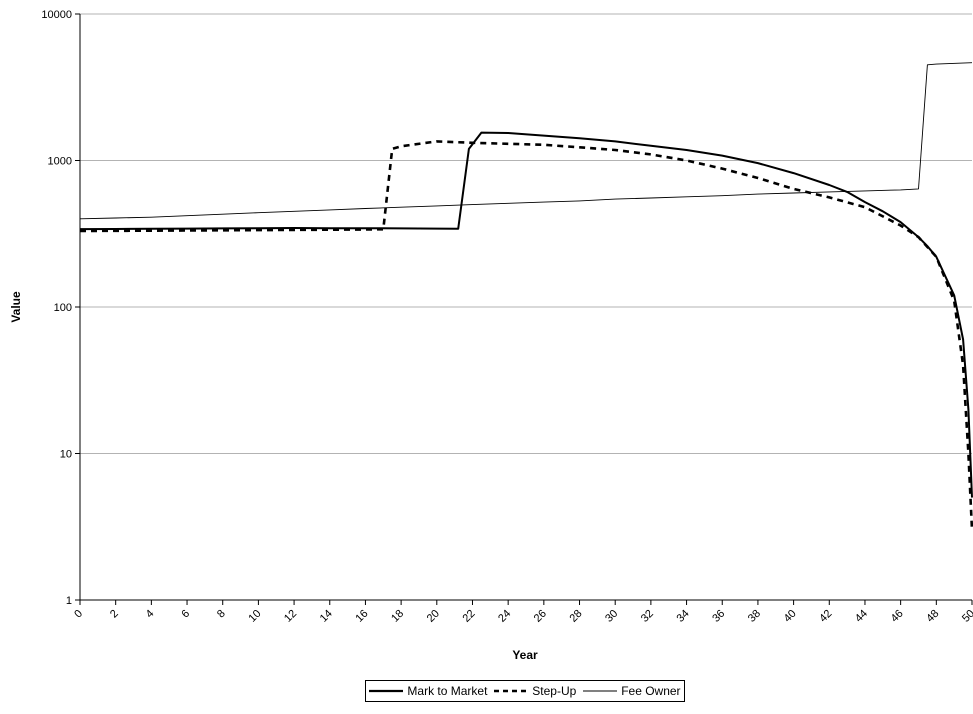 The width and height of the screenshot is (973, 714). What do you see at coordinates (63, 308) in the screenshot?
I see `y-tick-label: 100` at bounding box center [63, 308].